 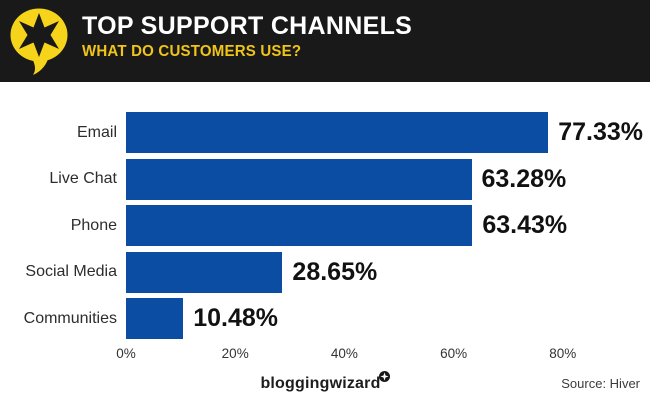 I want to click on category-label: Social Media, so click(x=71, y=271).